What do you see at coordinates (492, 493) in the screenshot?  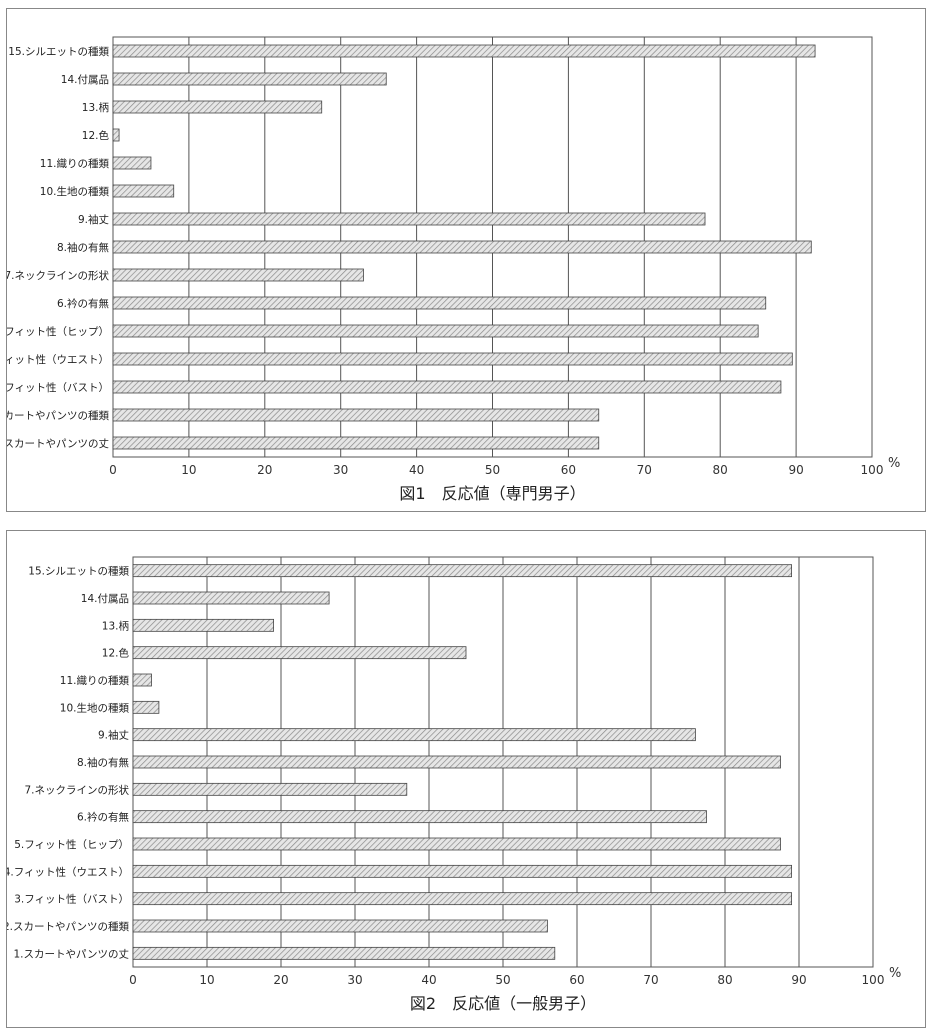 I see `chart-caption: 図1 反応値（専門男子）` at bounding box center [492, 493].